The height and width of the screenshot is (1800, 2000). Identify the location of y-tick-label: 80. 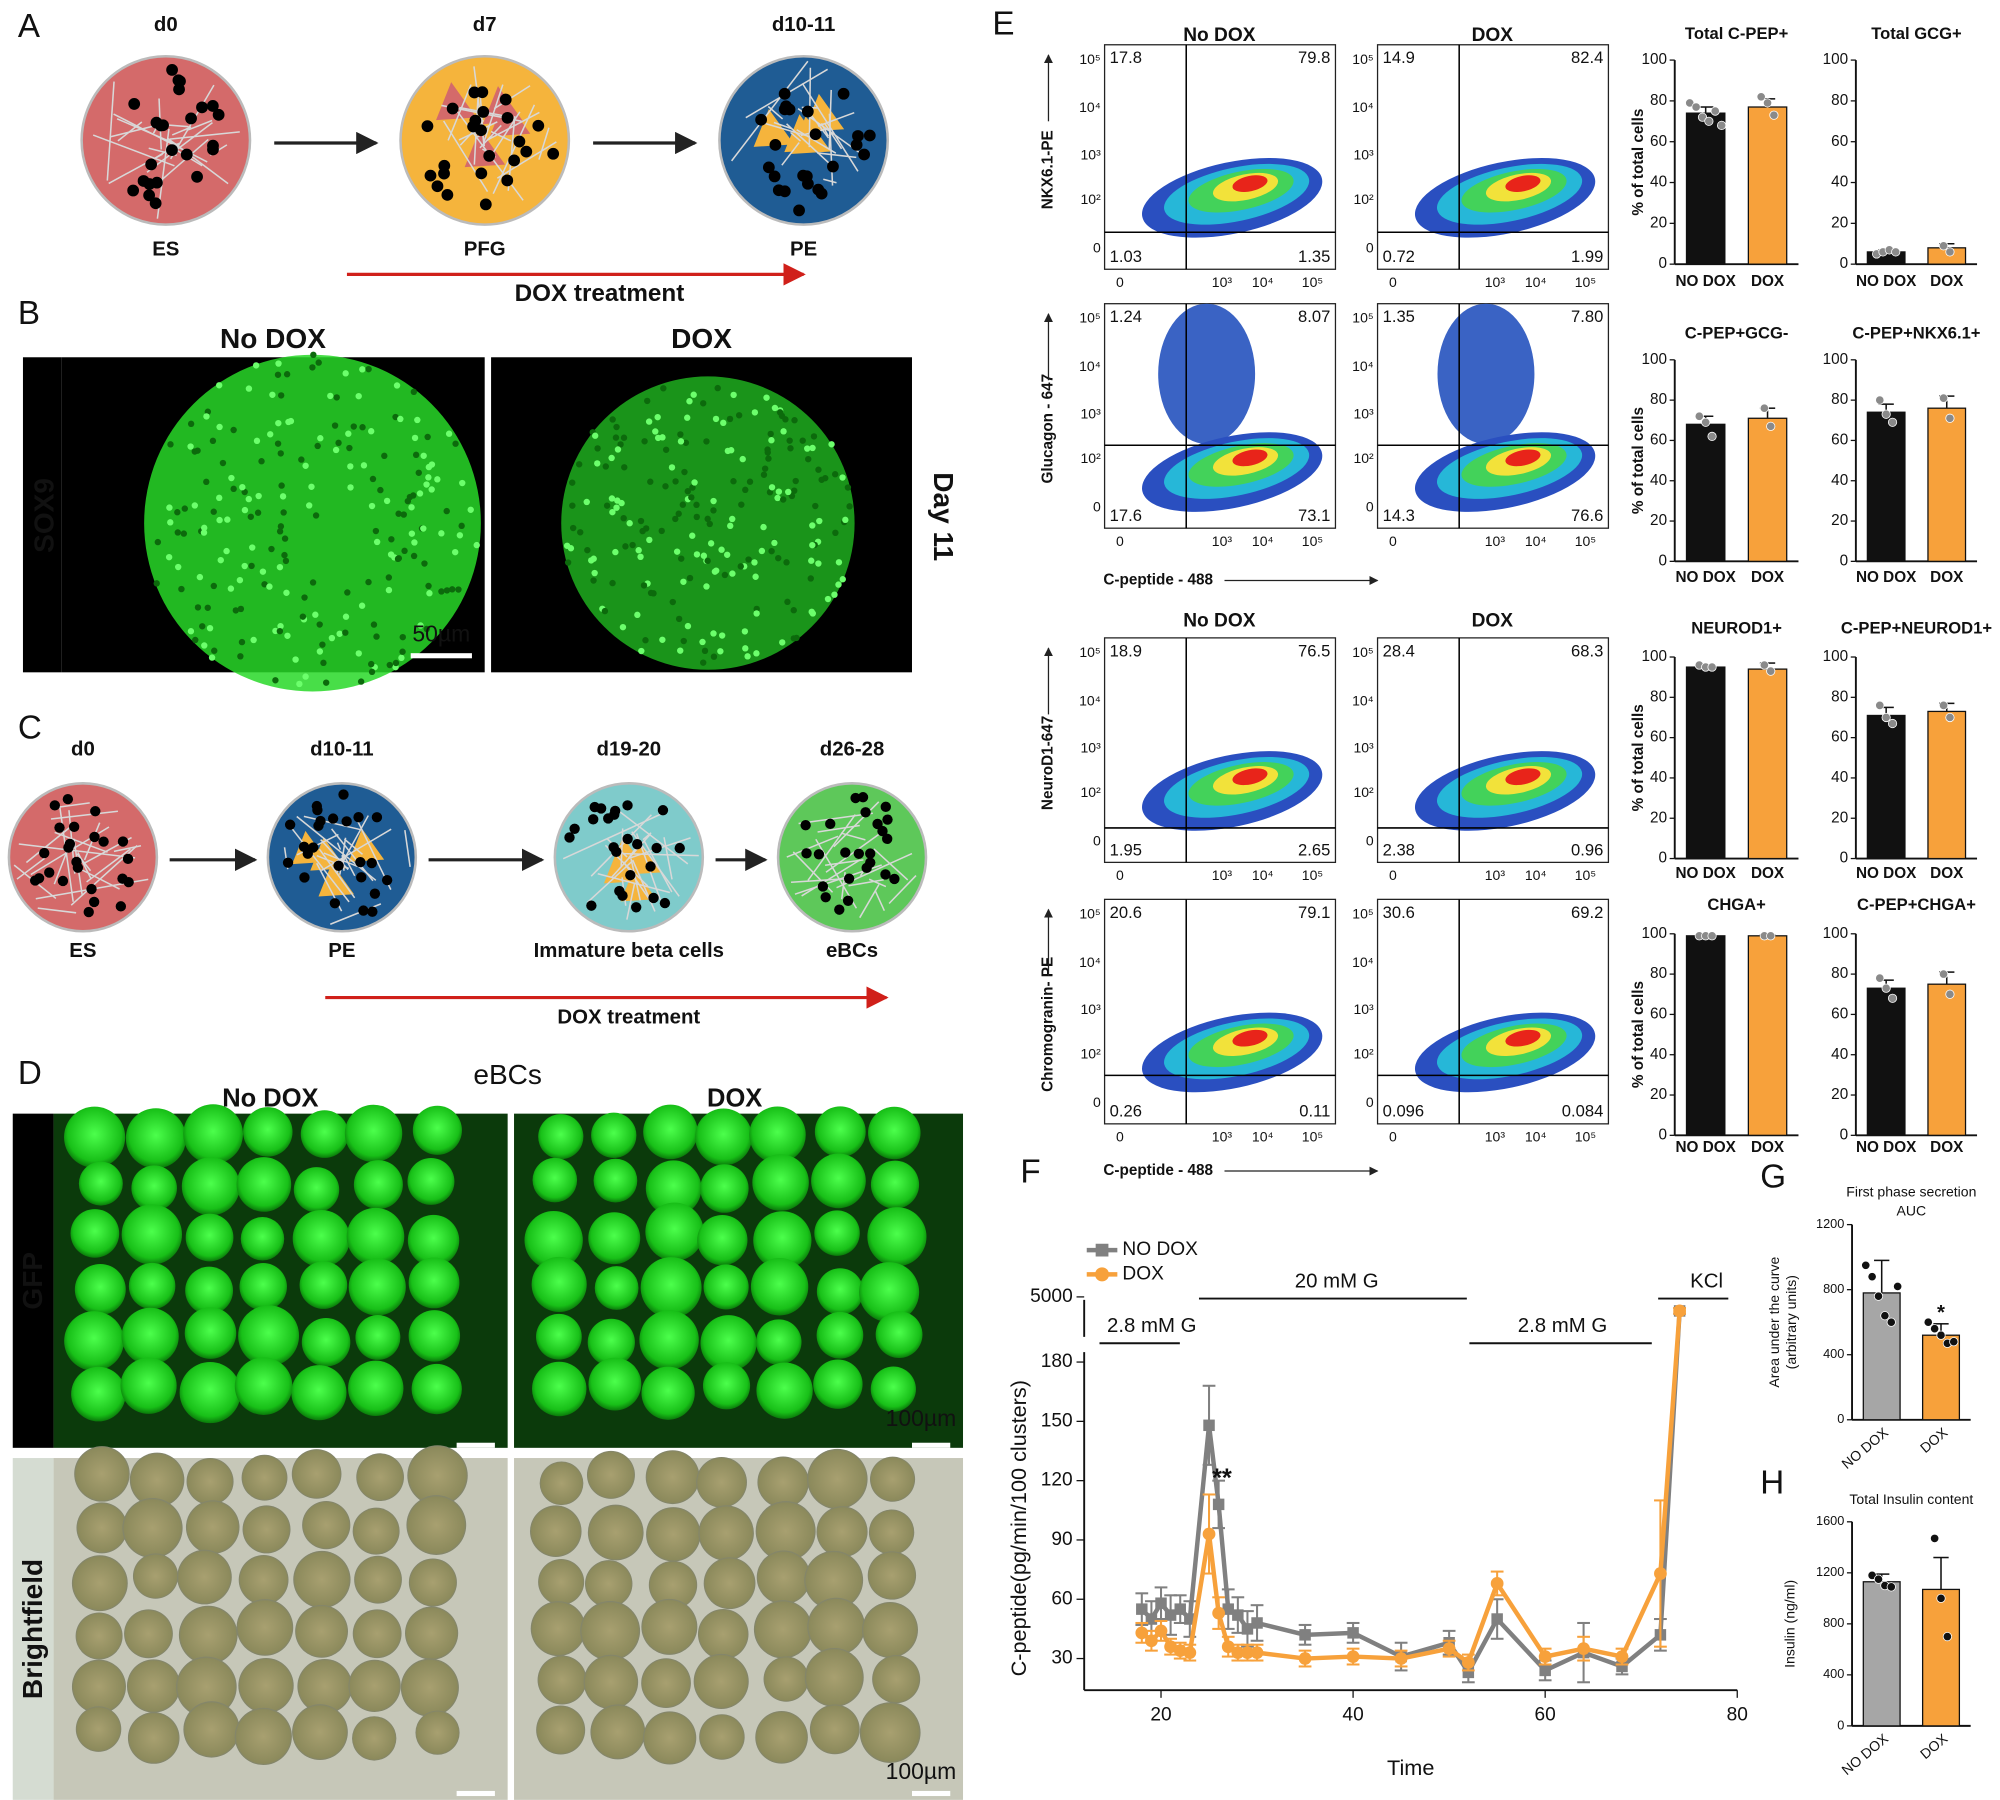
(1658, 399).